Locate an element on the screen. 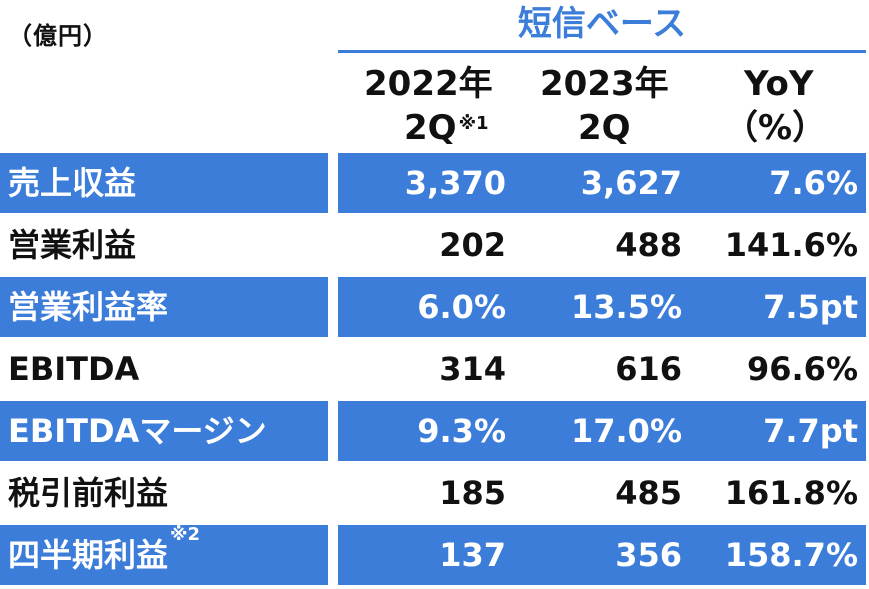  value-2022: 202 is located at coordinates (472, 245).